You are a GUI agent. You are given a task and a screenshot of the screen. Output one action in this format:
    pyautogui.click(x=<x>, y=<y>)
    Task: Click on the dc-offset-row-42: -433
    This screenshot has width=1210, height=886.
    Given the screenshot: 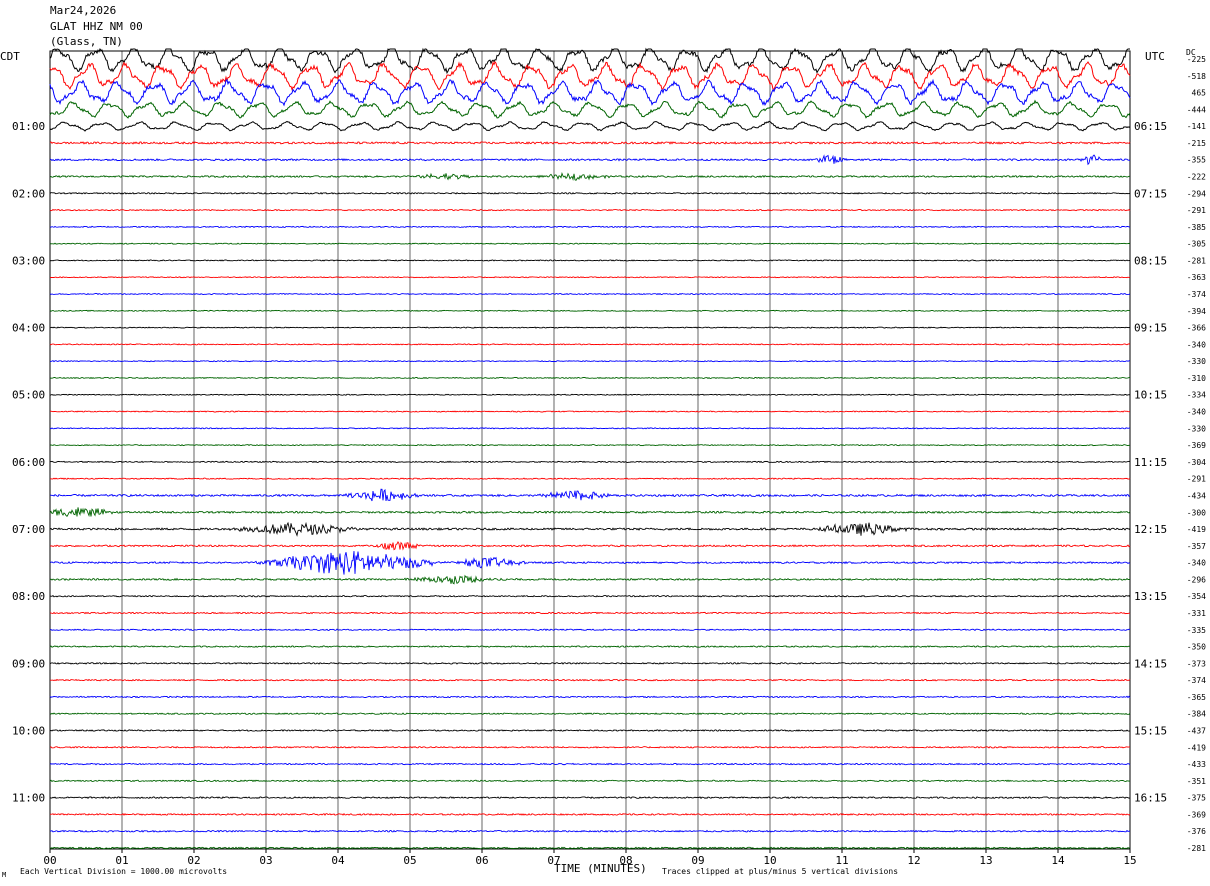 What is the action you would take?
    pyautogui.click(x=1196, y=764)
    